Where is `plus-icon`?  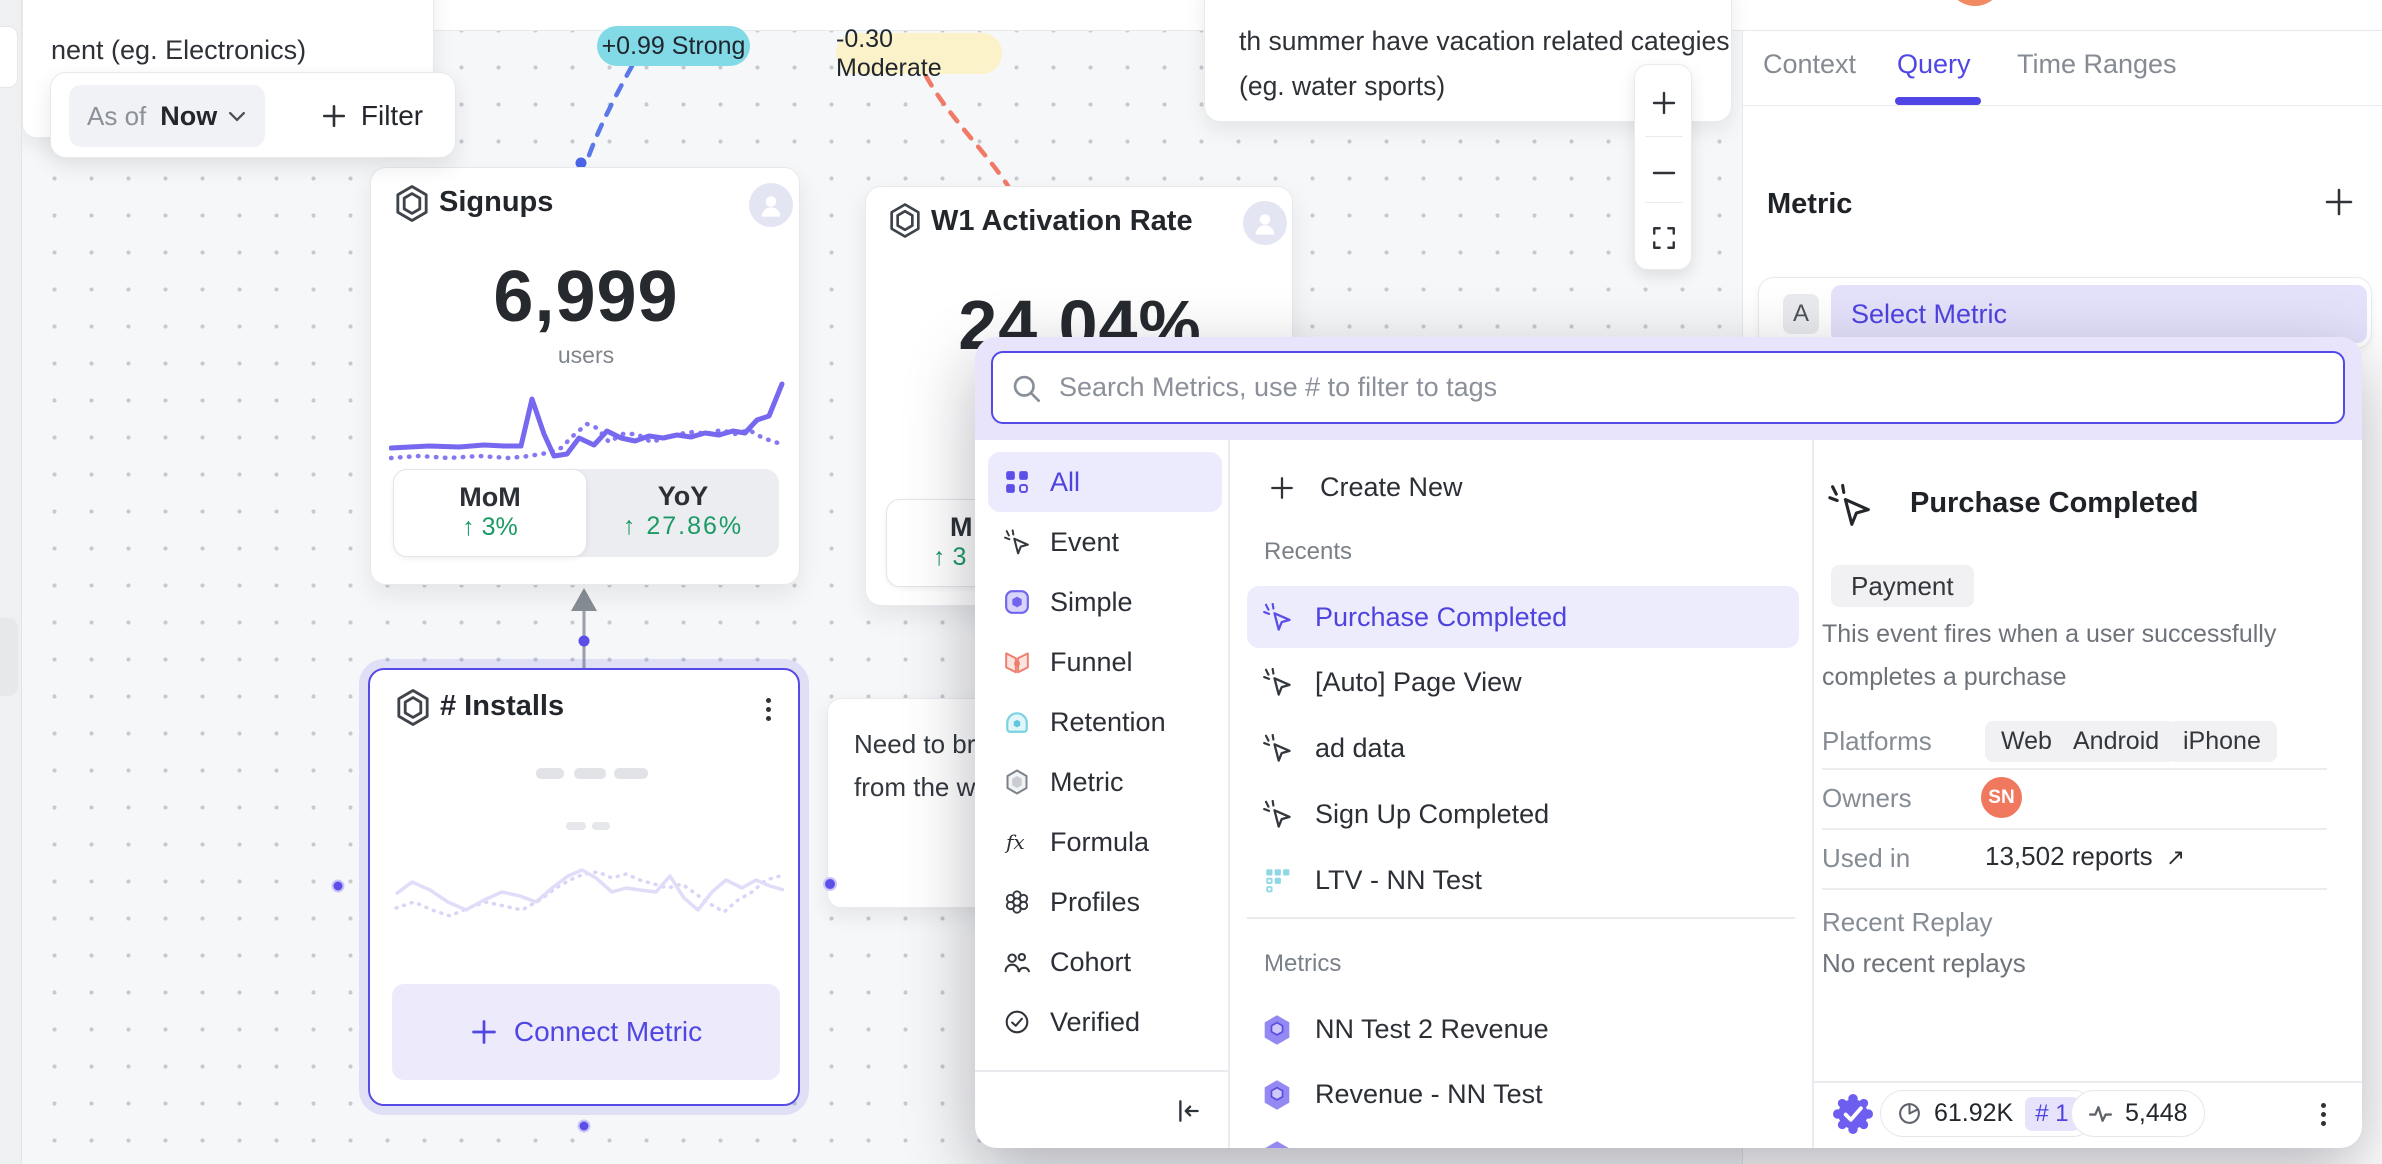
plus-icon is located at coordinates (334, 116).